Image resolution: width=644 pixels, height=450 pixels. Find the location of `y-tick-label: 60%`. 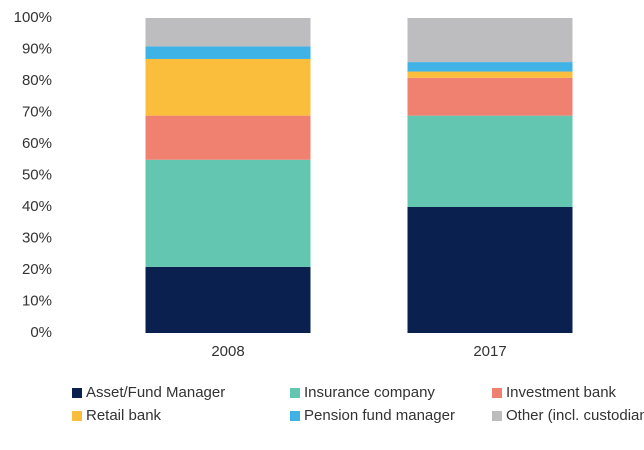

y-tick-label: 60% is located at coordinates (37, 143).